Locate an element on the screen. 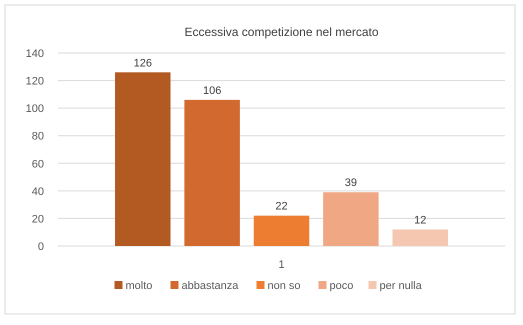 Image resolution: width=523 pixels, height=325 pixels. y-tick-label: 100 is located at coordinates (35, 109).